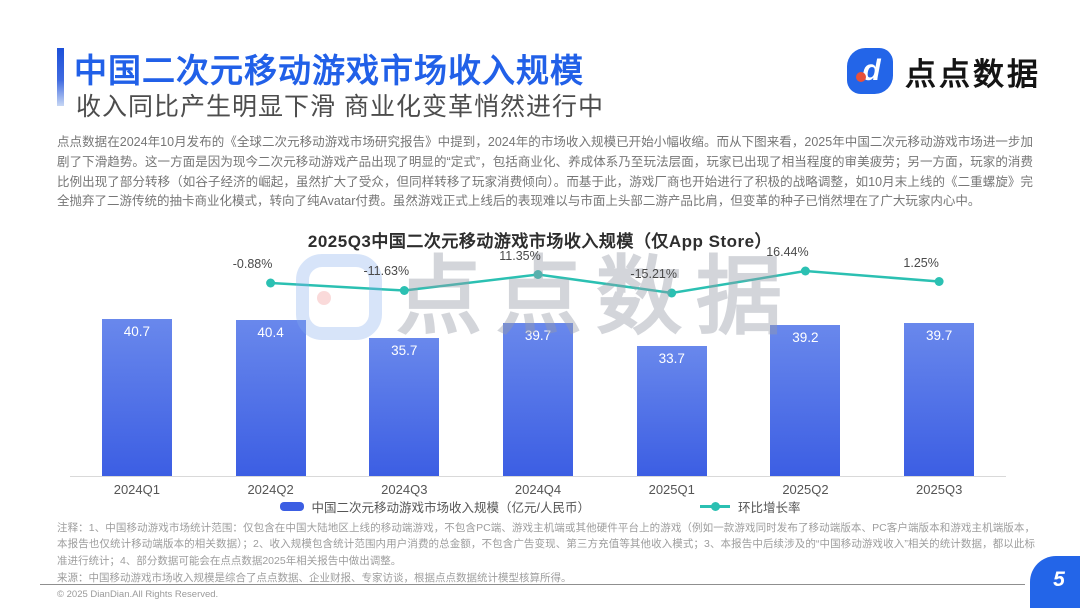 The width and height of the screenshot is (1080, 608). Describe the element at coordinates (653, 273) in the screenshot. I see `growth-label-2025Q1: -15.21%` at that location.